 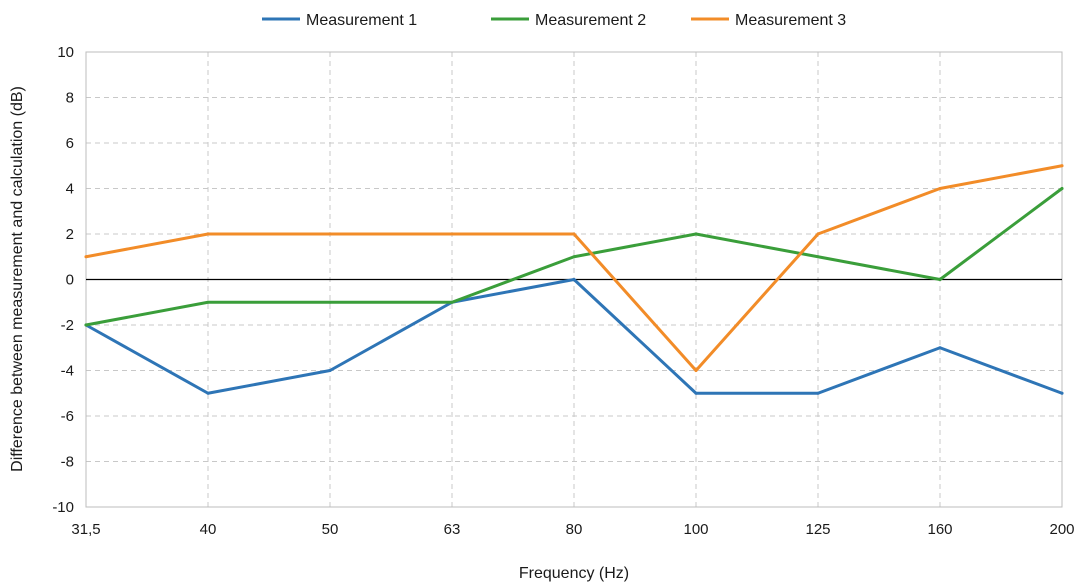 What do you see at coordinates (63, 280) in the screenshot?
I see `y-axis-tick-labels: -10 -8 -6 -4 -2 0 2 4 6 8 10` at bounding box center [63, 280].